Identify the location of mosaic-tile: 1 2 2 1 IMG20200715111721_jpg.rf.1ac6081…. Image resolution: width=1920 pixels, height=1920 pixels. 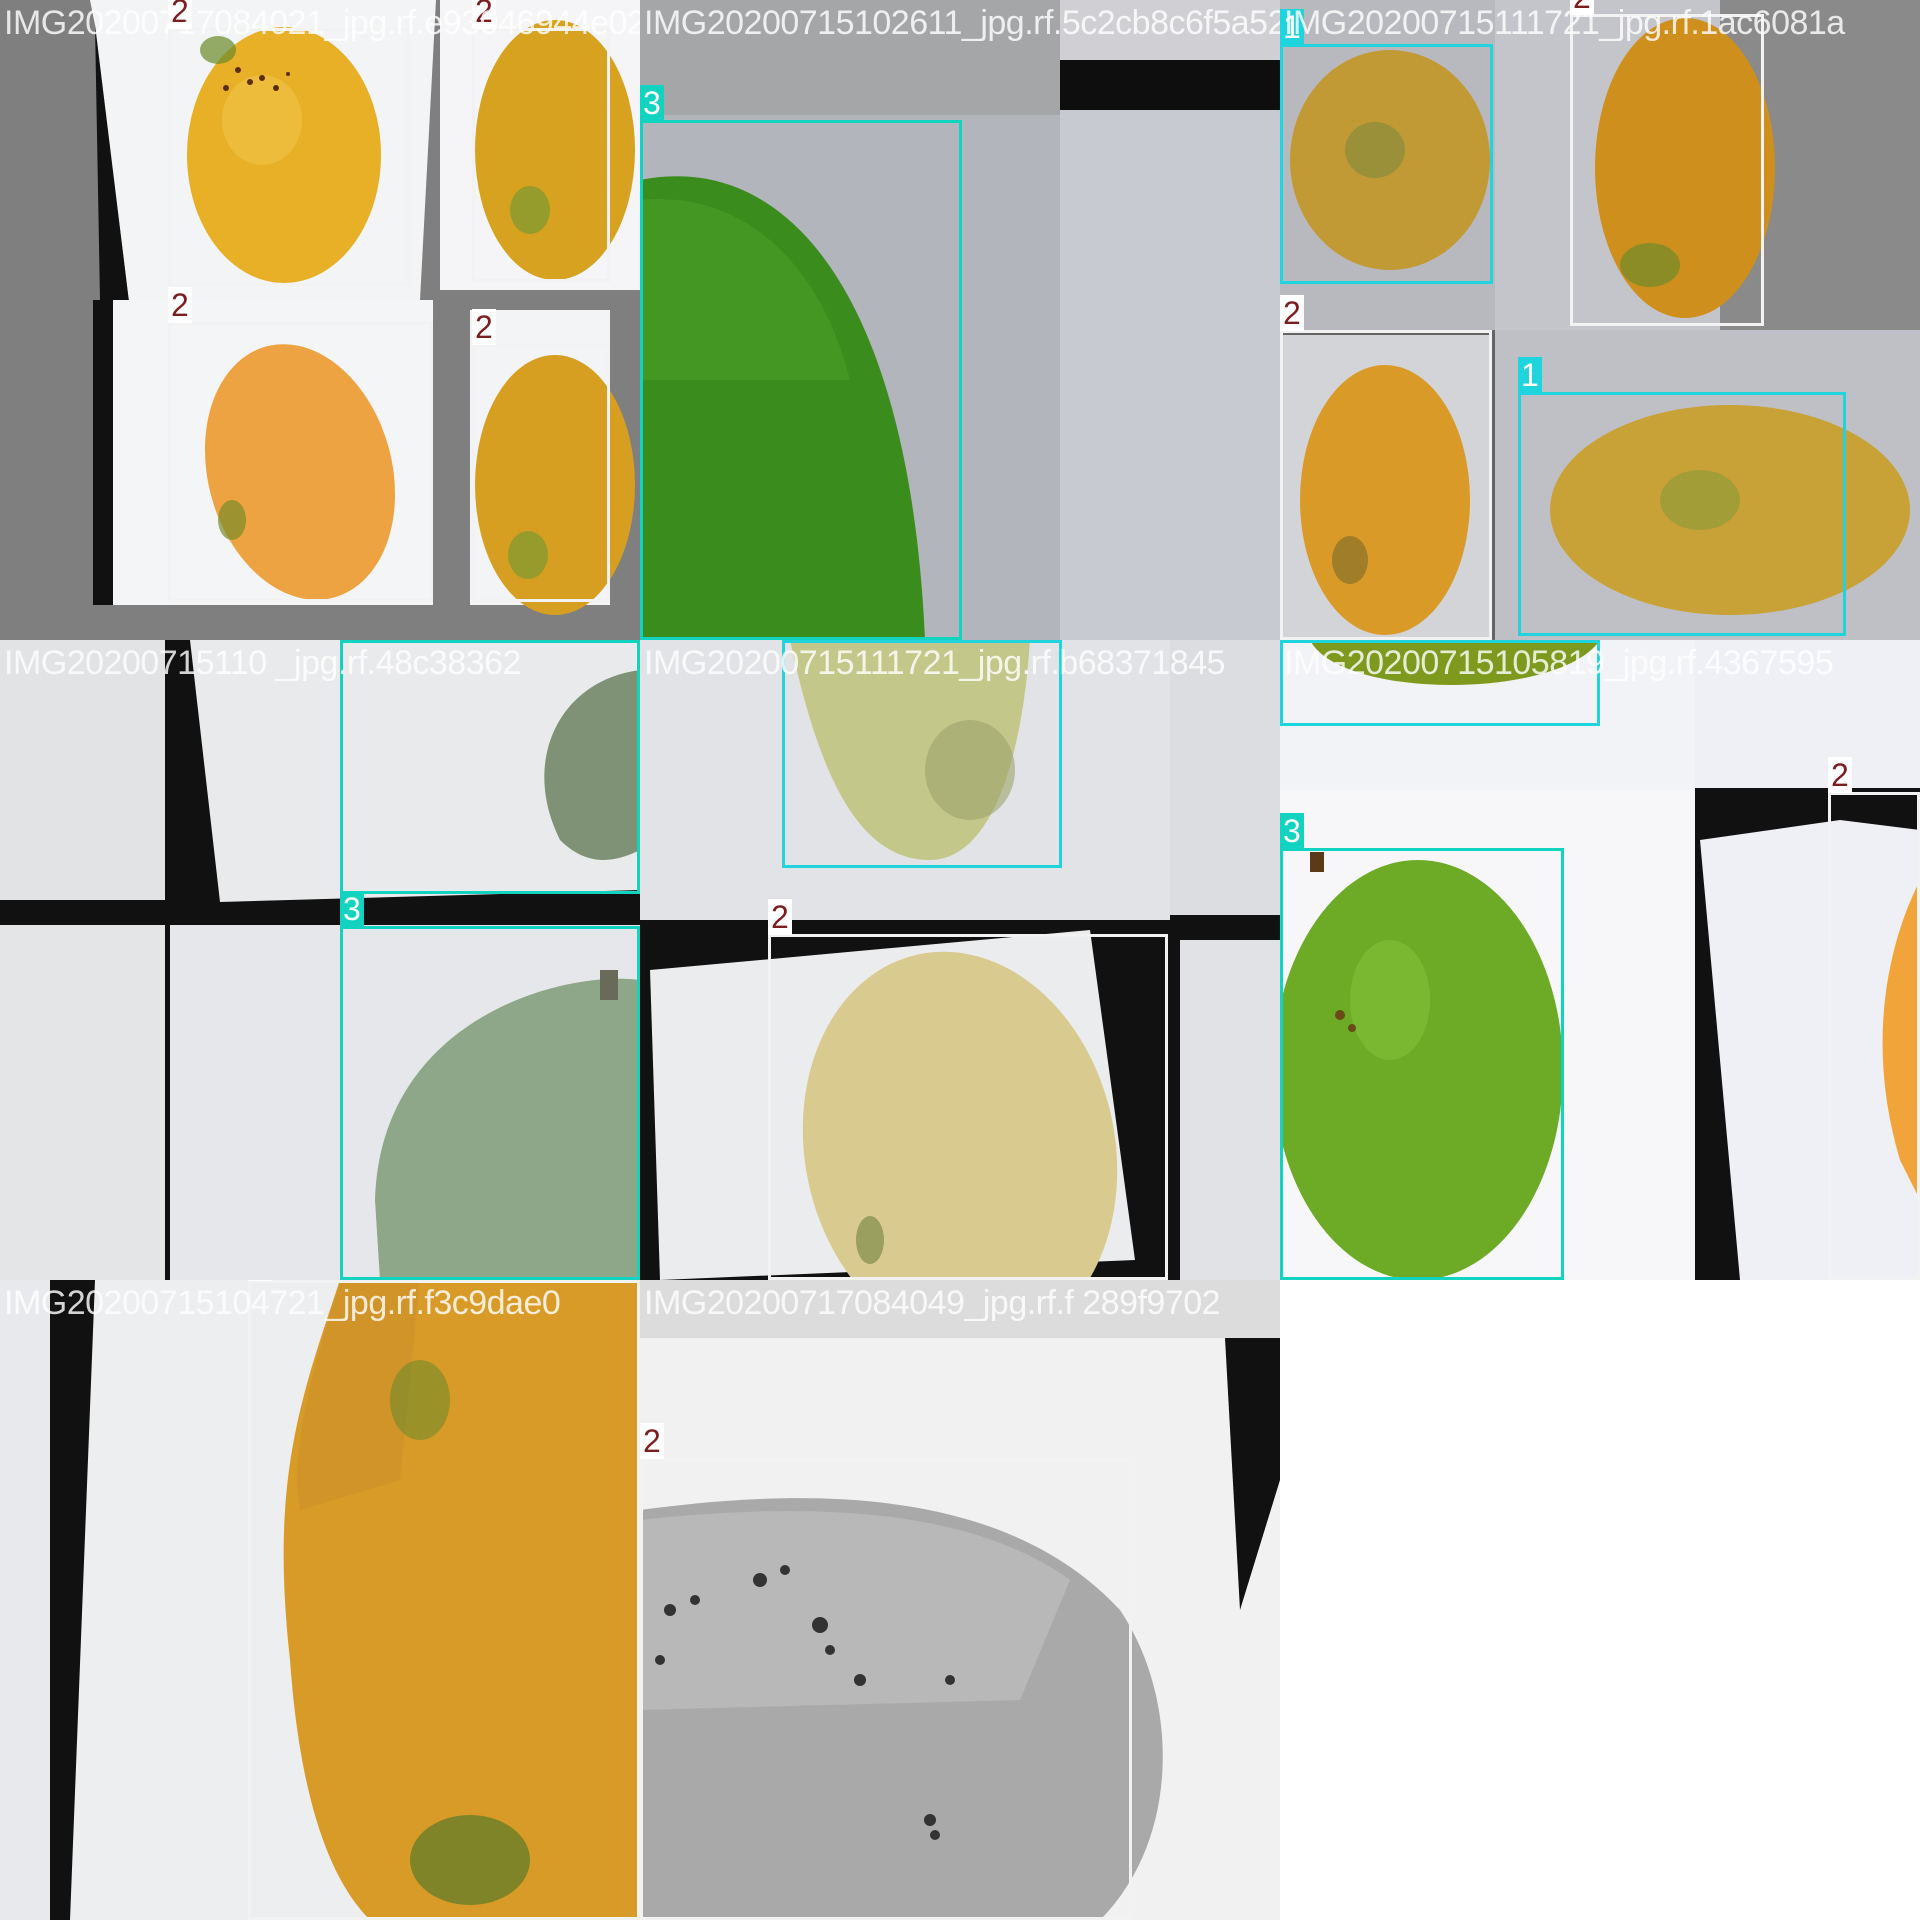
(1600, 320).